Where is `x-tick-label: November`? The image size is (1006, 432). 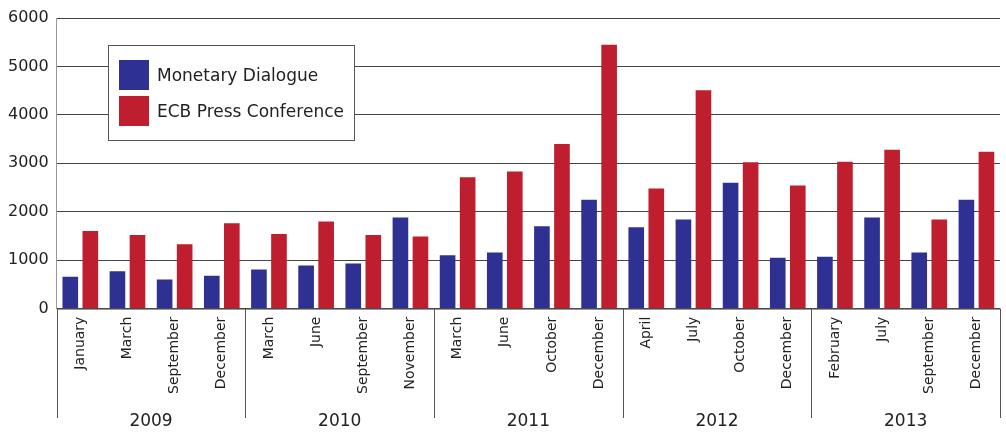
x-tick-label: November is located at coordinates (409, 353).